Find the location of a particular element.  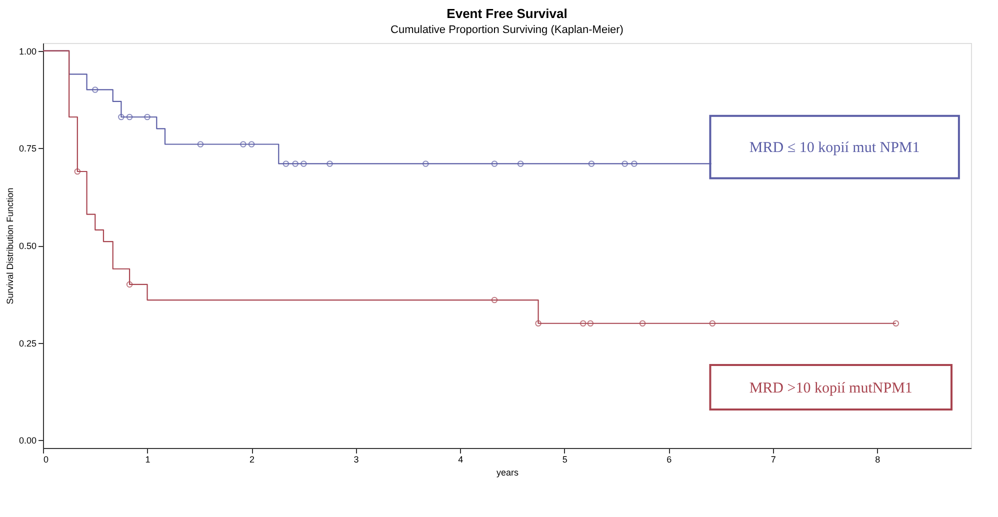

text: MRD ≤ 10 kopií mut NPM1 is located at coordinates (834, 148).